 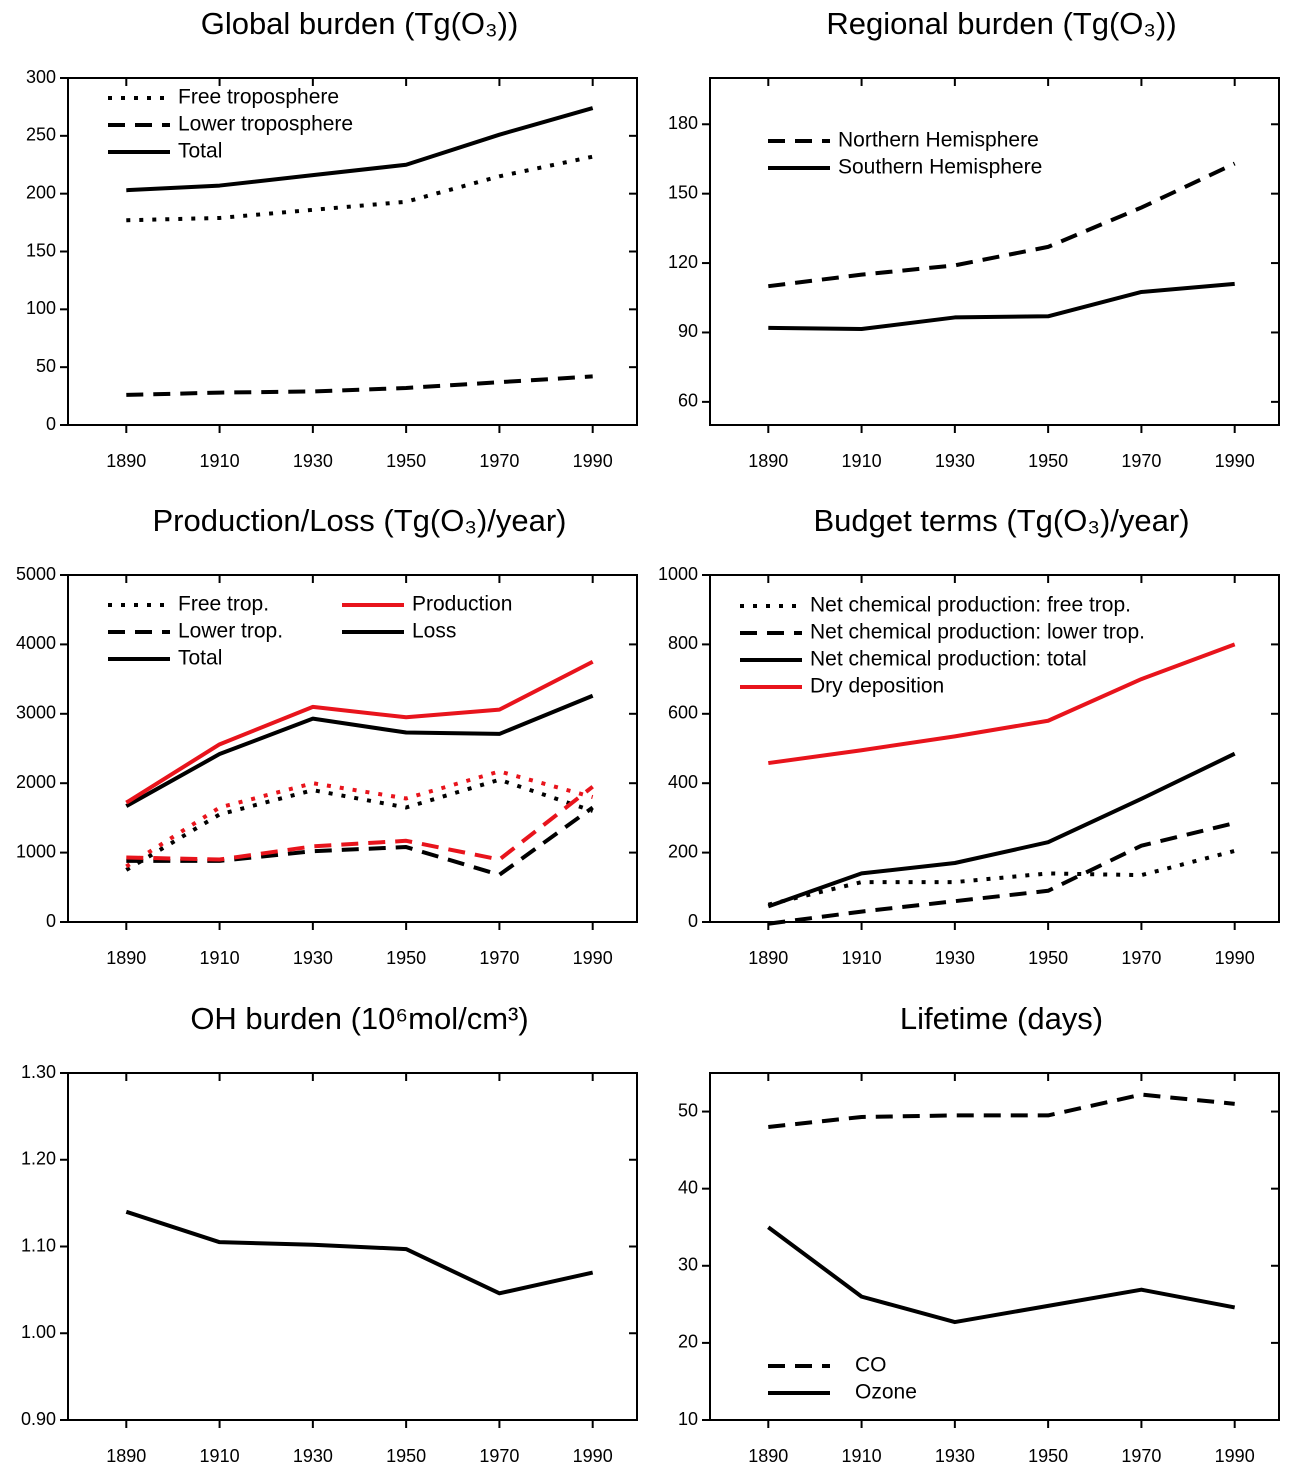 What do you see at coordinates (36, 782) in the screenshot?
I see `y-tick-label: 2000` at bounding box center [36, 782].